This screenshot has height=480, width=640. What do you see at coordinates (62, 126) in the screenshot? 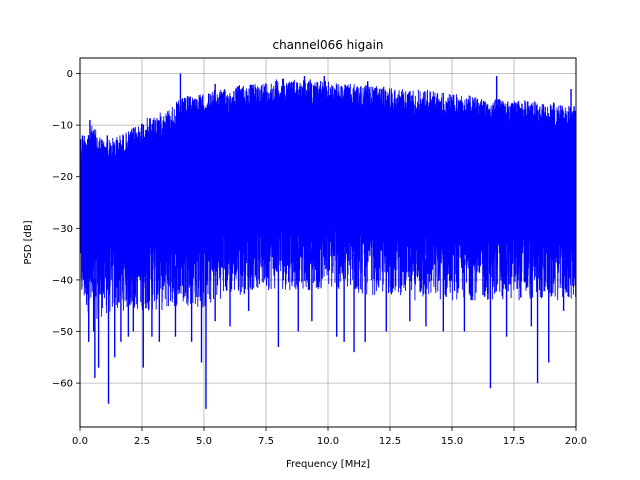
I see `y-tick-label: −10` at bounding box center [62, 126].